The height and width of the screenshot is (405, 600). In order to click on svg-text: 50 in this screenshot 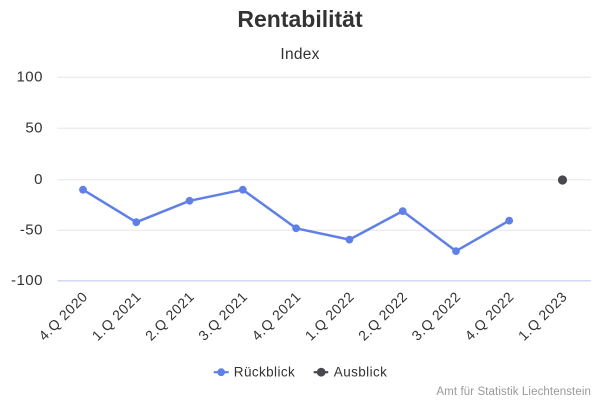, I will do `click(34, 128)`.